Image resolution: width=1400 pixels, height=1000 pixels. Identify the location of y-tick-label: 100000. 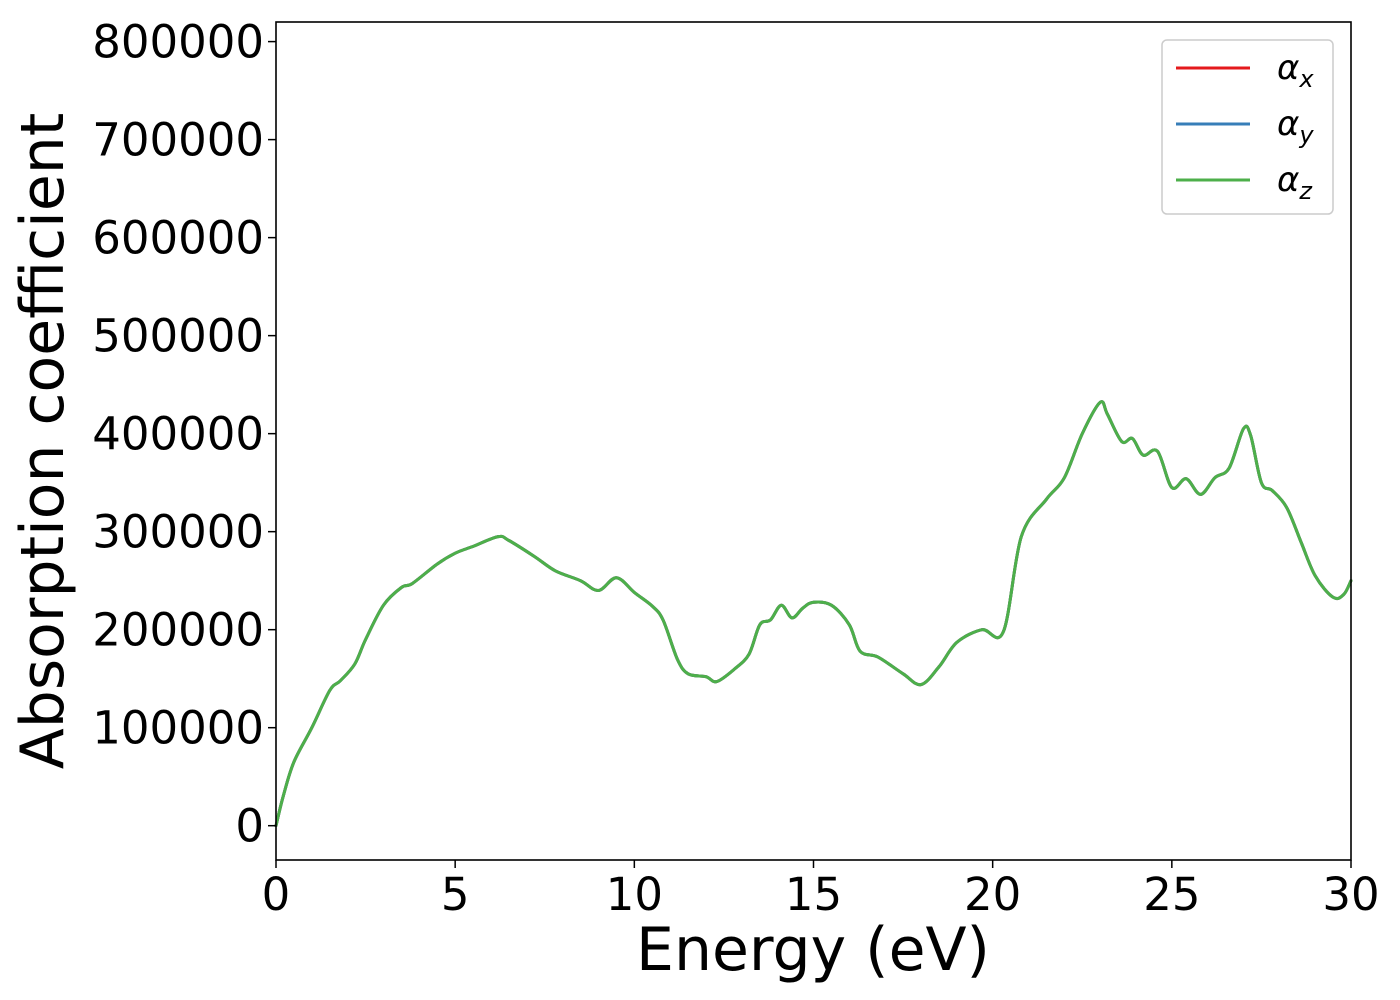
(178, 728).